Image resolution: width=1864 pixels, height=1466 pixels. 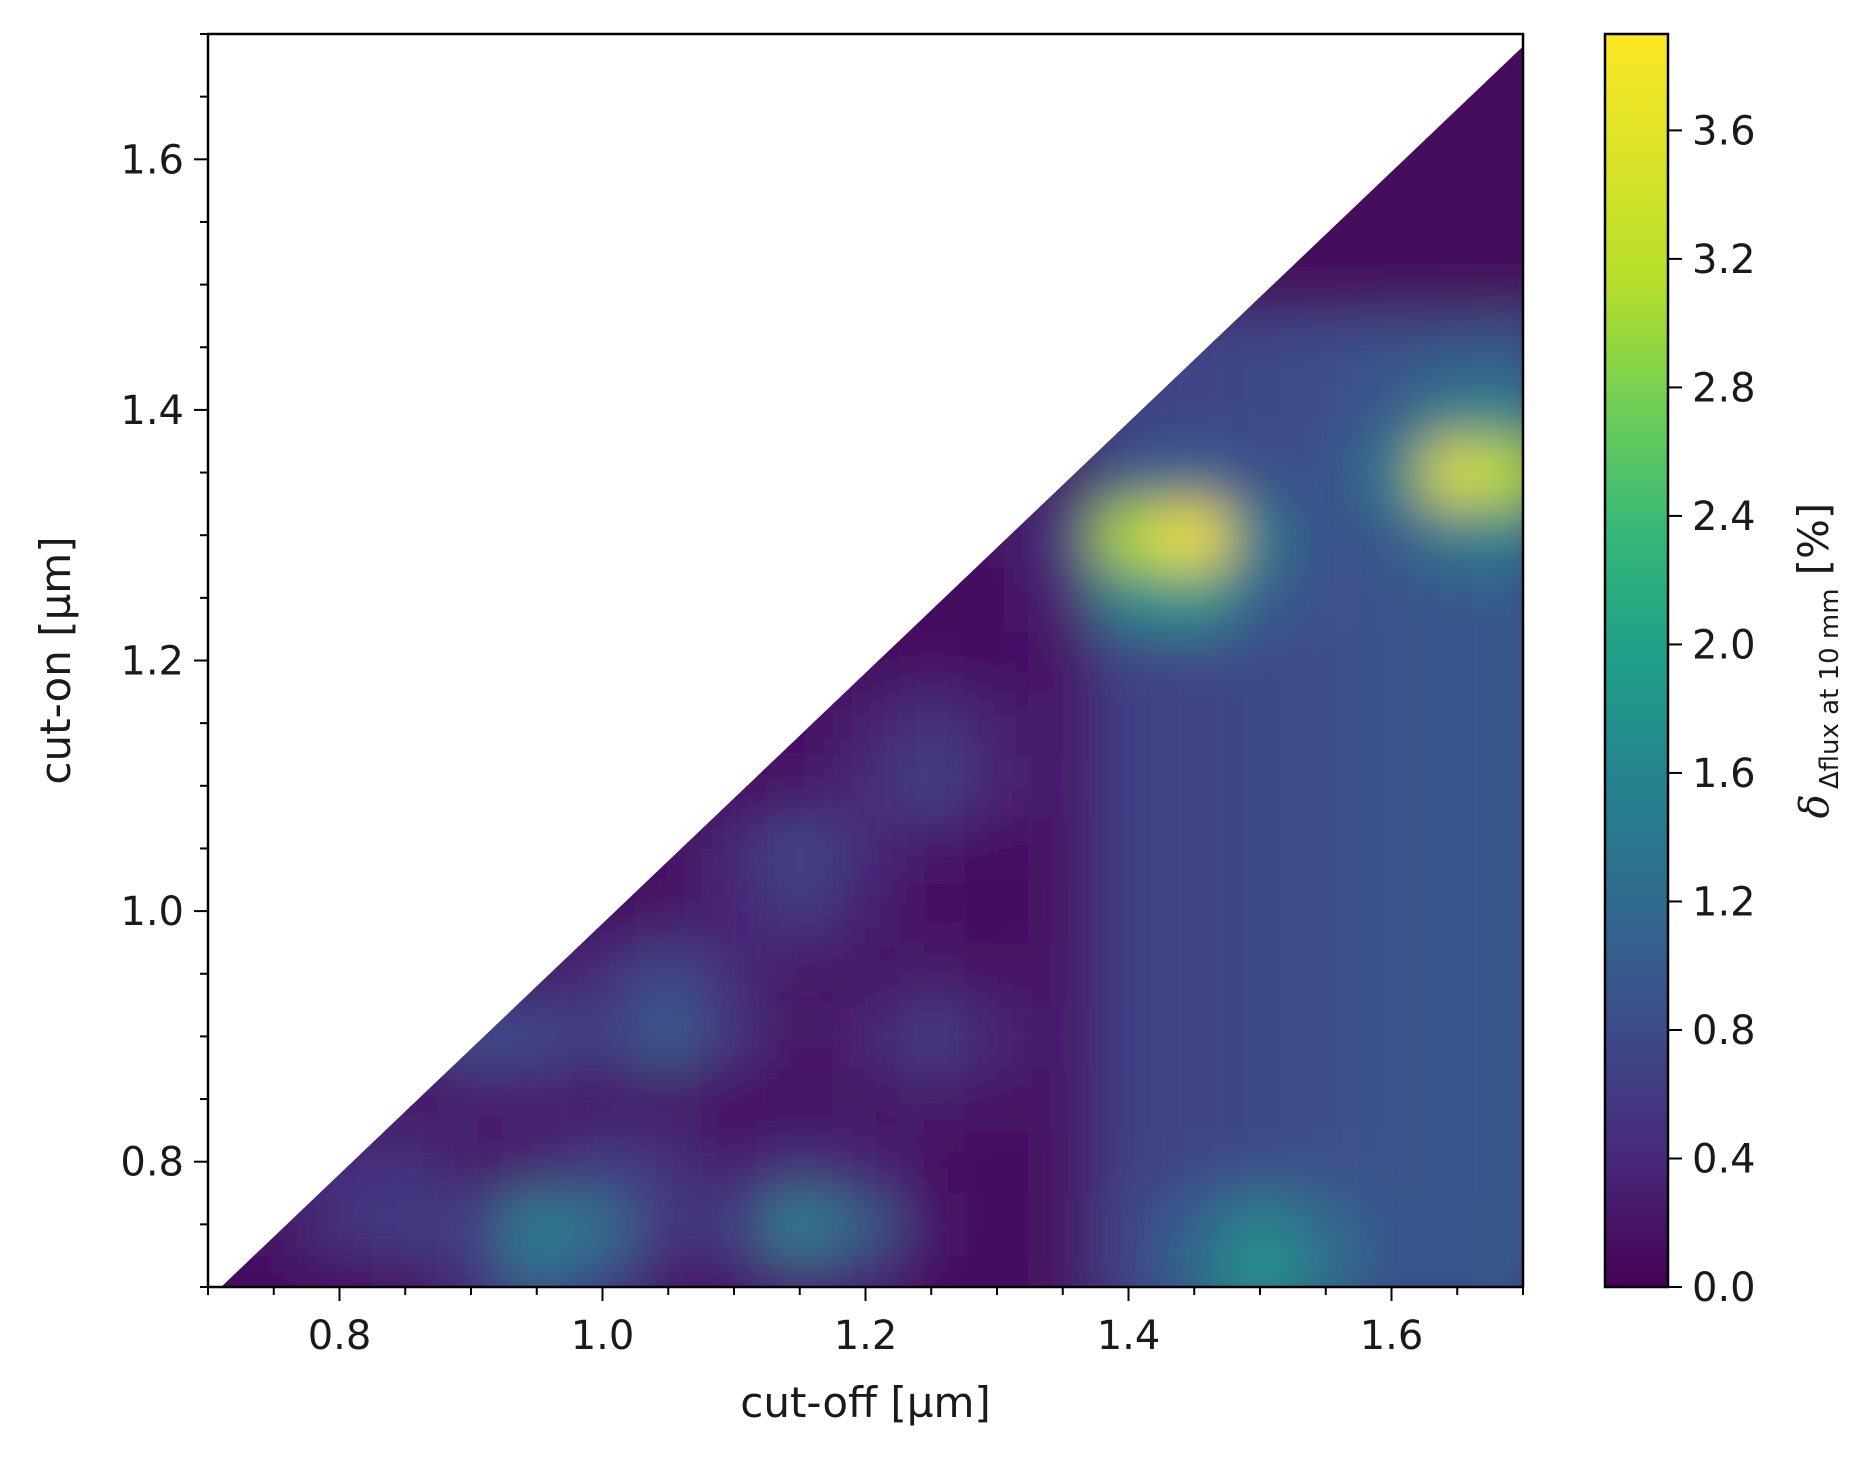 I want to click on colorbar-subscript: Δflux at 10 mm, so click(x=1830, y=688).